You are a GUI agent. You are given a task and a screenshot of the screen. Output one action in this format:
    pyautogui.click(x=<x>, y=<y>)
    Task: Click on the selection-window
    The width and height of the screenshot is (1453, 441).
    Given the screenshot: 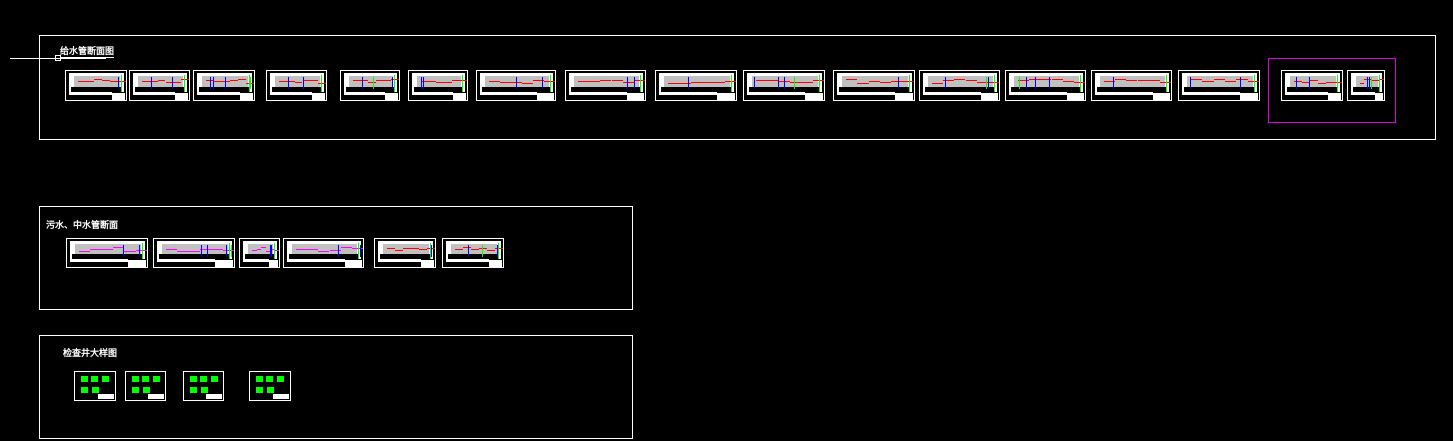 What is the action you would take?
    pyautogui.click(x=1332, y=90)
    